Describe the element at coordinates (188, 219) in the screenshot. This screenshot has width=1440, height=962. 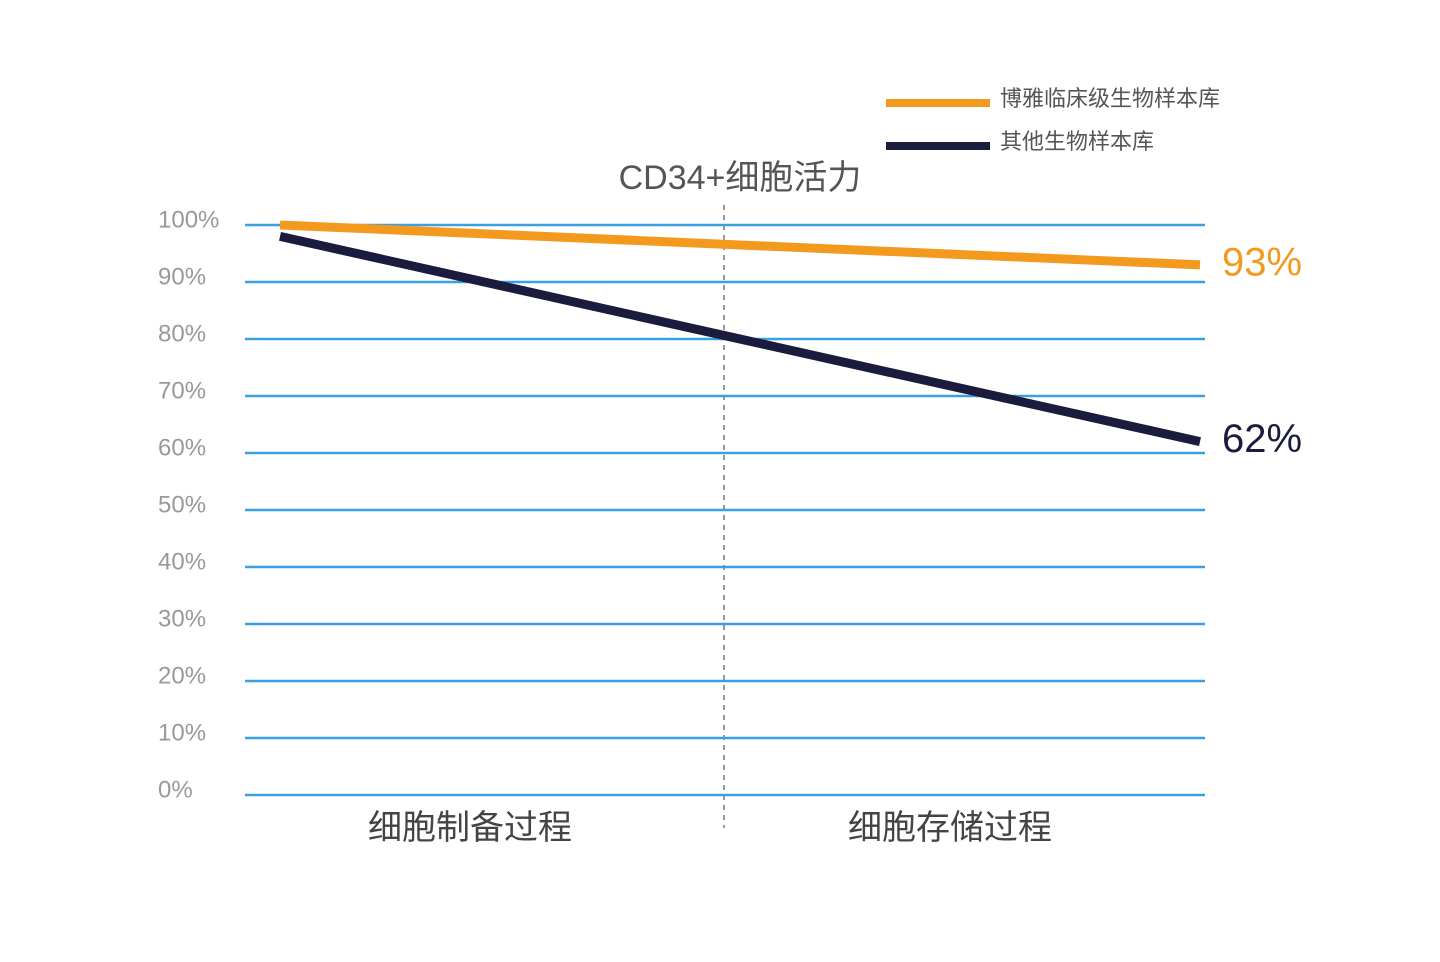
I see `y-tick-label: 100%` at that location.